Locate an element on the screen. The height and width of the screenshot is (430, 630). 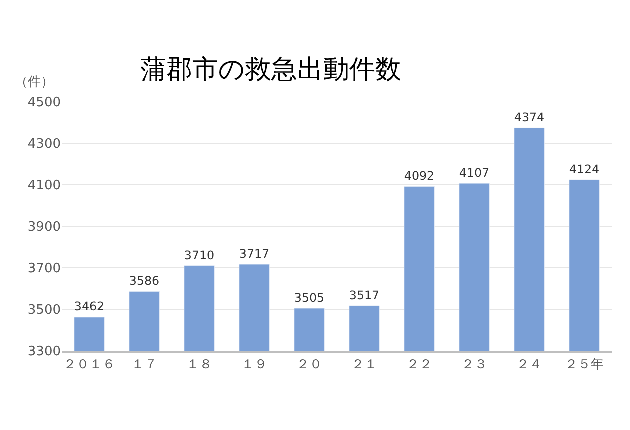
x-tick-label: １８ is located at coordinates (199, 364).